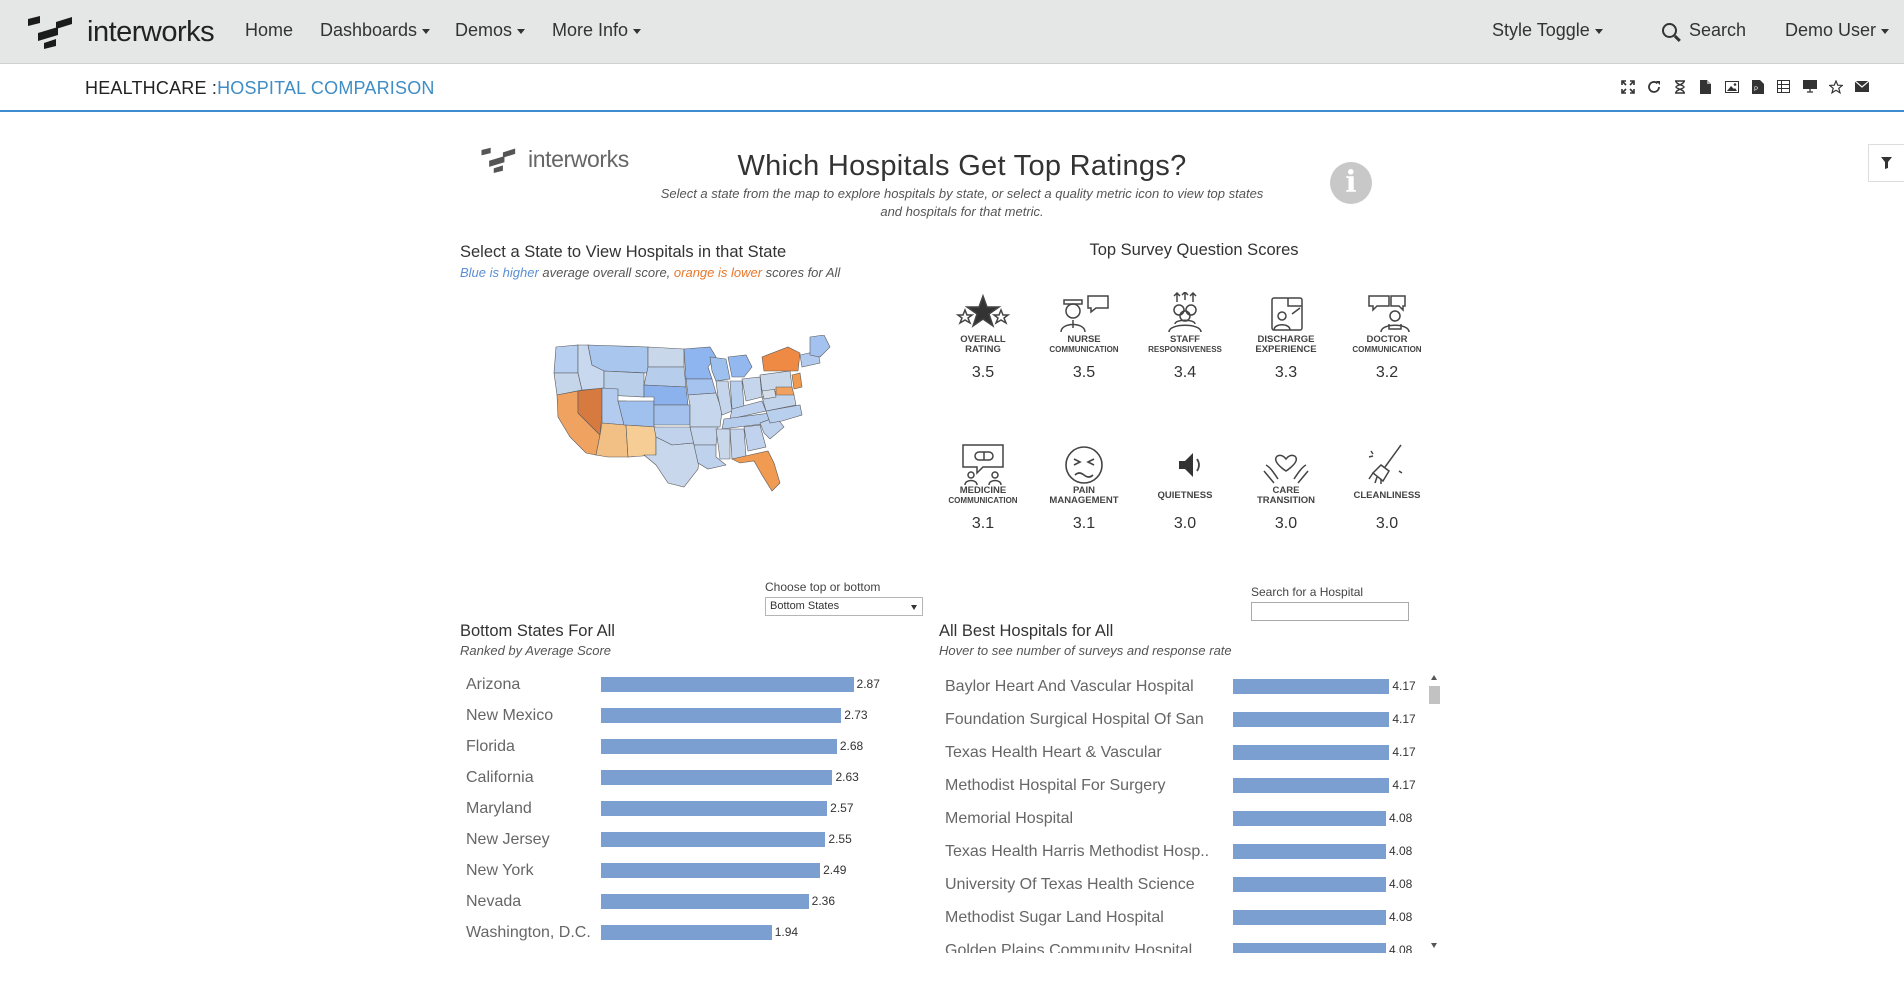 Image resolution: width=1904 pixels, height=990 pixels. Describe the element at coordinates (1185, 917) in the screenshot. I see `bar-row: Methodist Sugar Land Hospital 4.08` at that location.